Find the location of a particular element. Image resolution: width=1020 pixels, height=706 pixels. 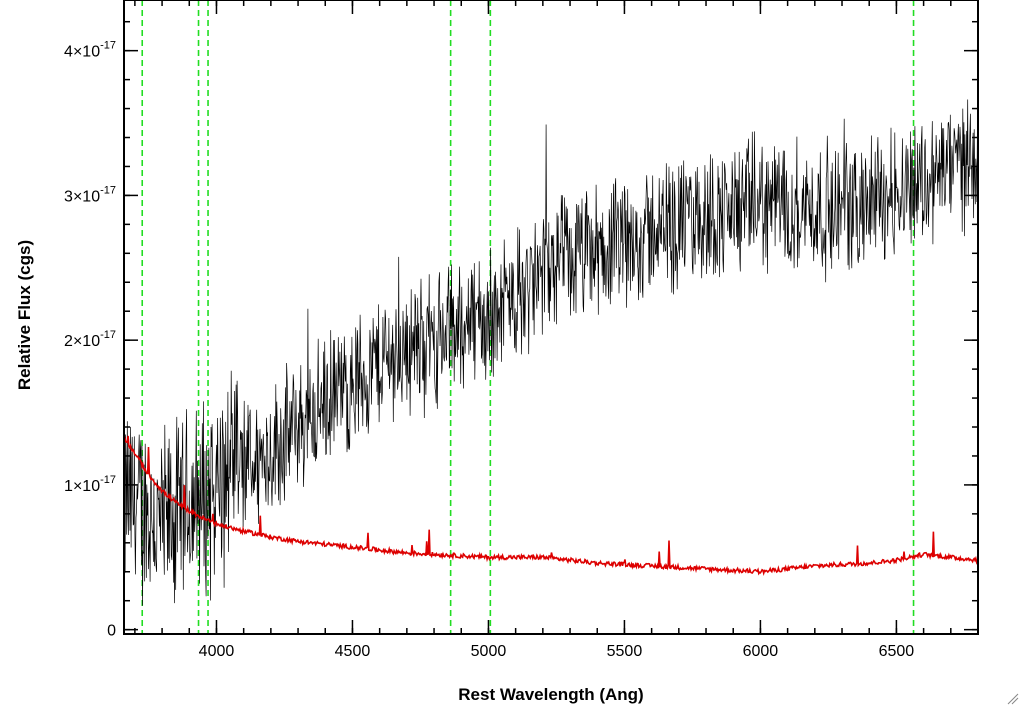

y-tick-label: 4×10⁻¹⁷ is located at coordinates (90, 50).